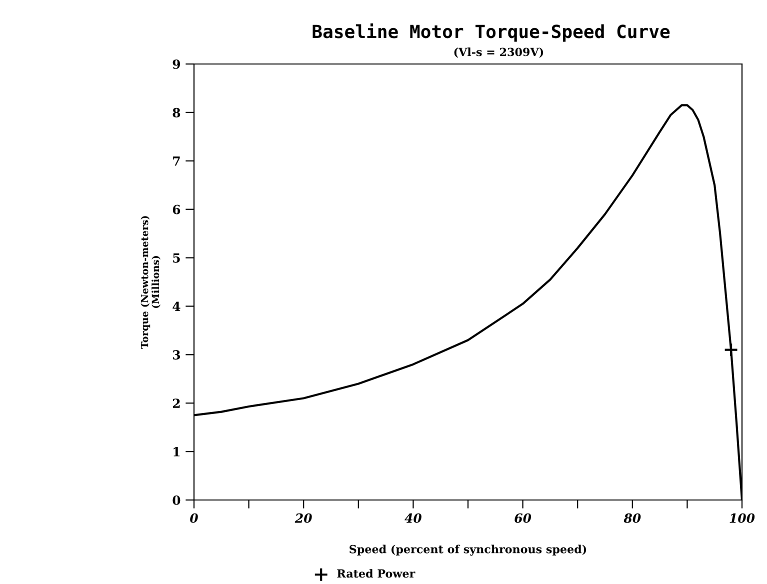  Describe the element at coordinates (150, 282) in the screenshot. I see `y-axis-title: Torque (Newton-meters) (Millions)` at that location.